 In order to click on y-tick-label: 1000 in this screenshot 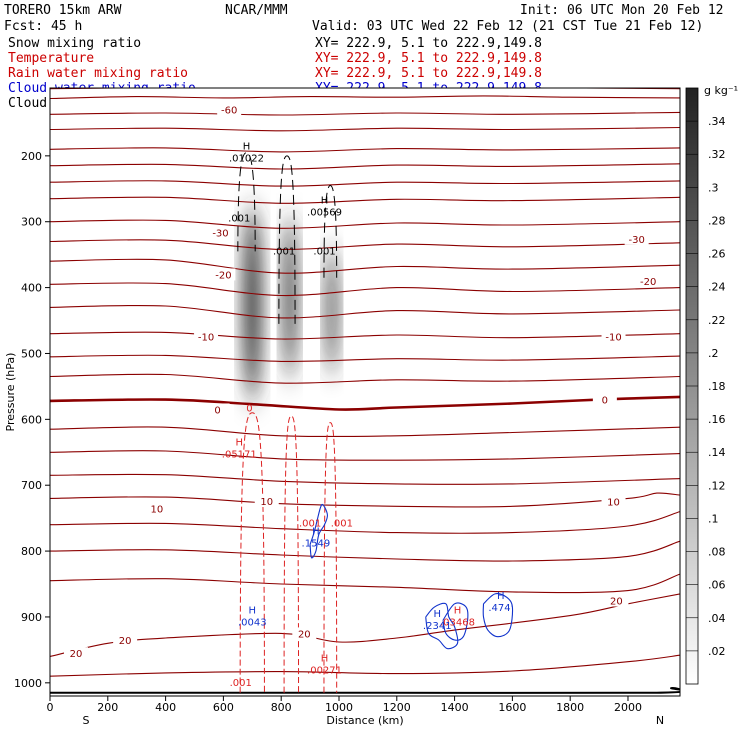, I will do `click(28, 683)`.